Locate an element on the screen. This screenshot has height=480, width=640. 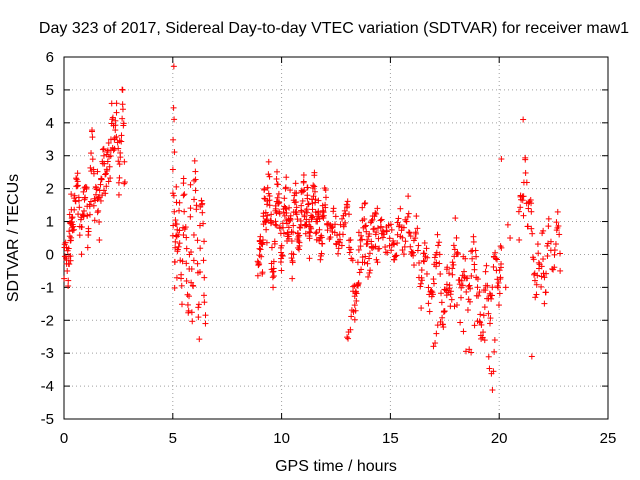
y-tick-label: 6 is located at coordinates (50, 57).